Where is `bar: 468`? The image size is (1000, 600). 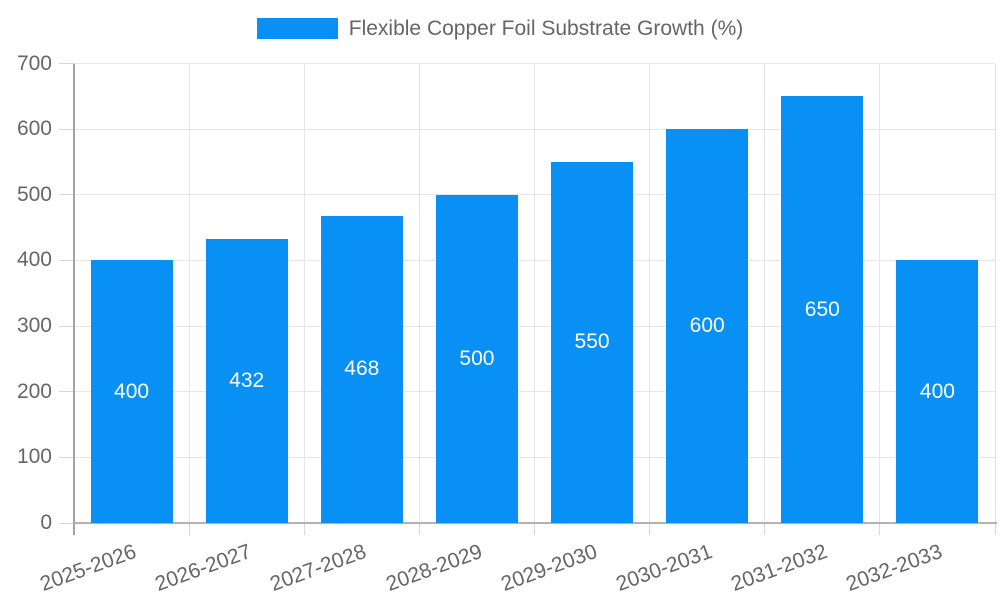 bar: 468 is located at coordinates (361, 369).